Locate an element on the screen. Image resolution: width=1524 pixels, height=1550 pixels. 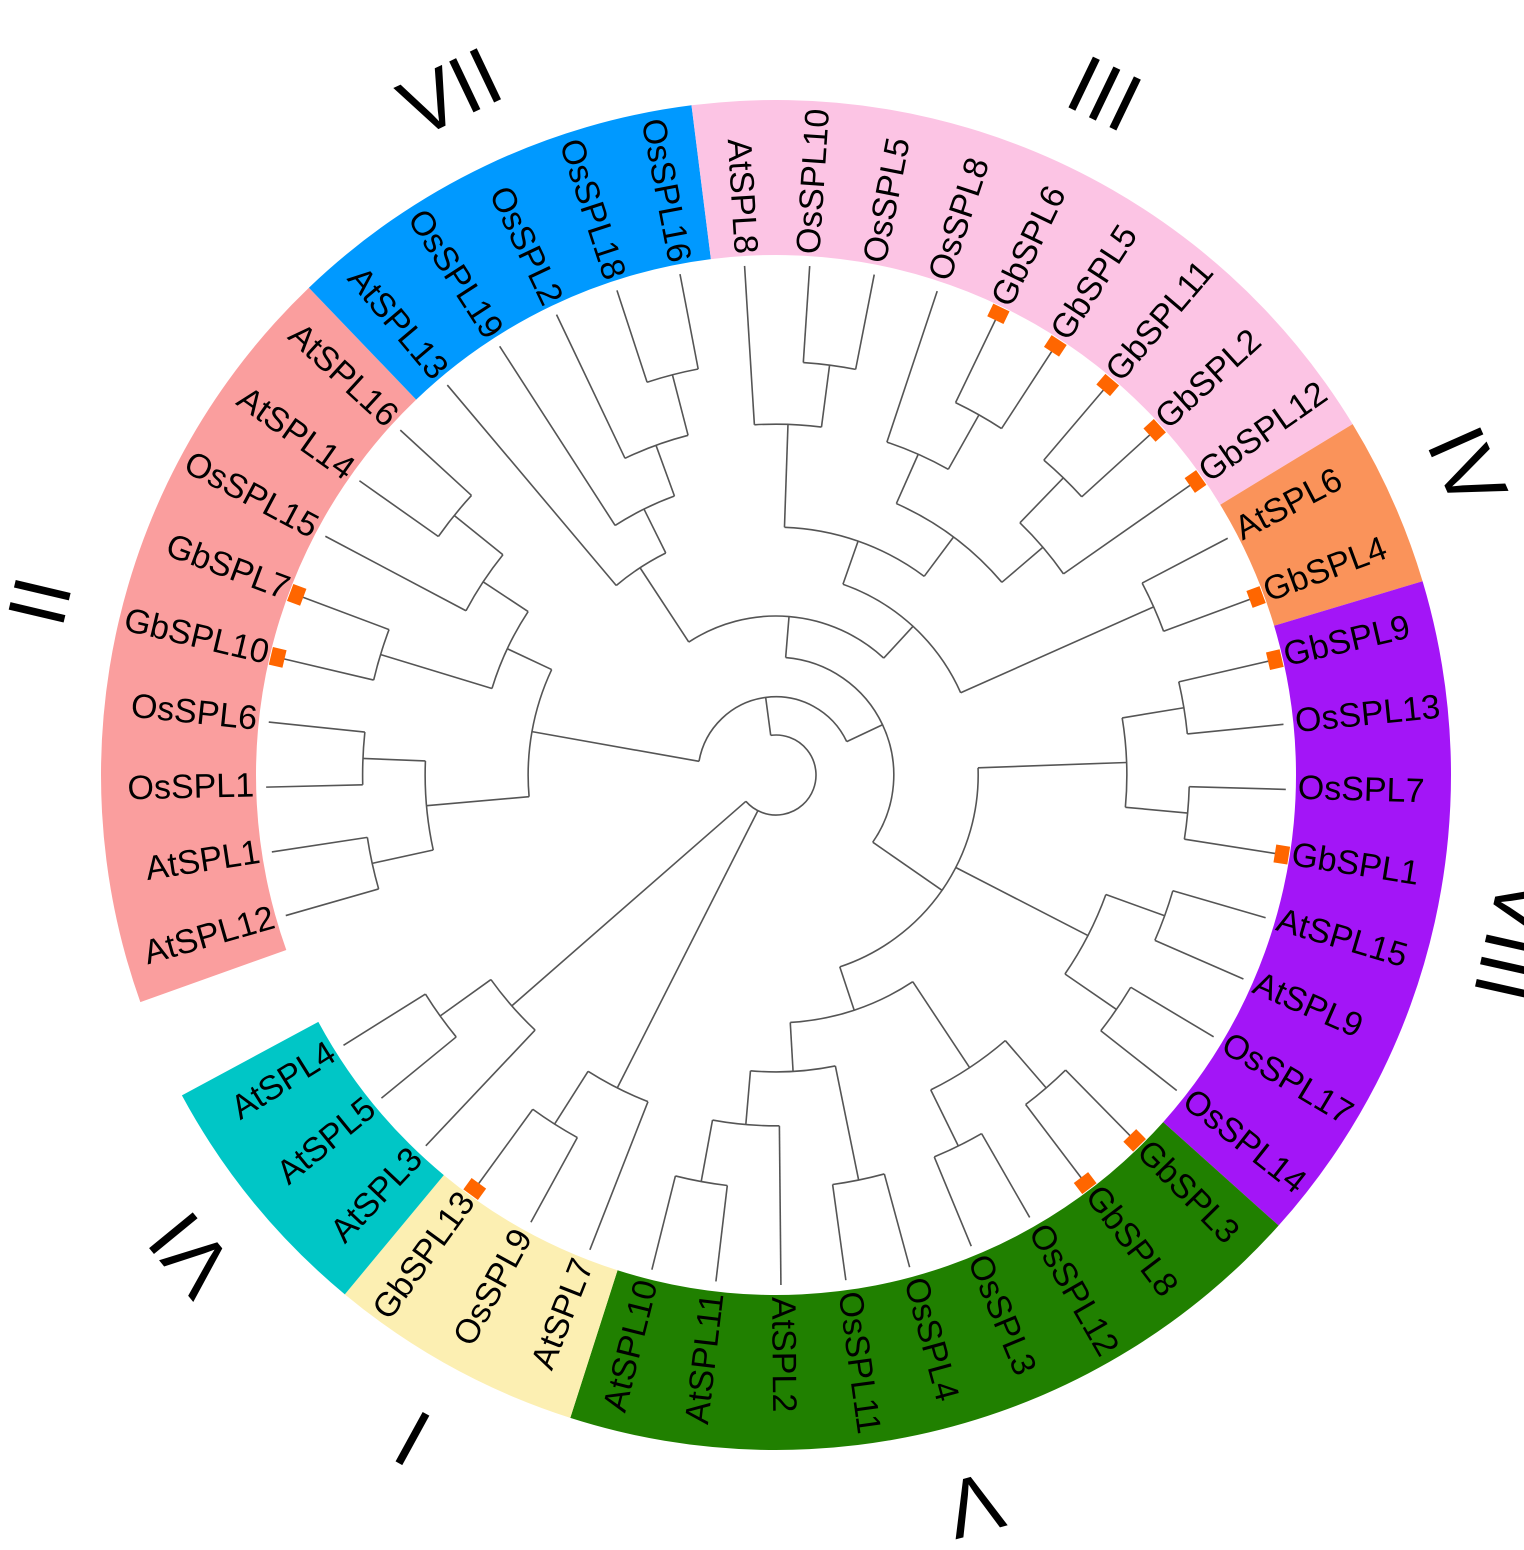
group-label-viii: VIII is located at coordinates (1490, 940).